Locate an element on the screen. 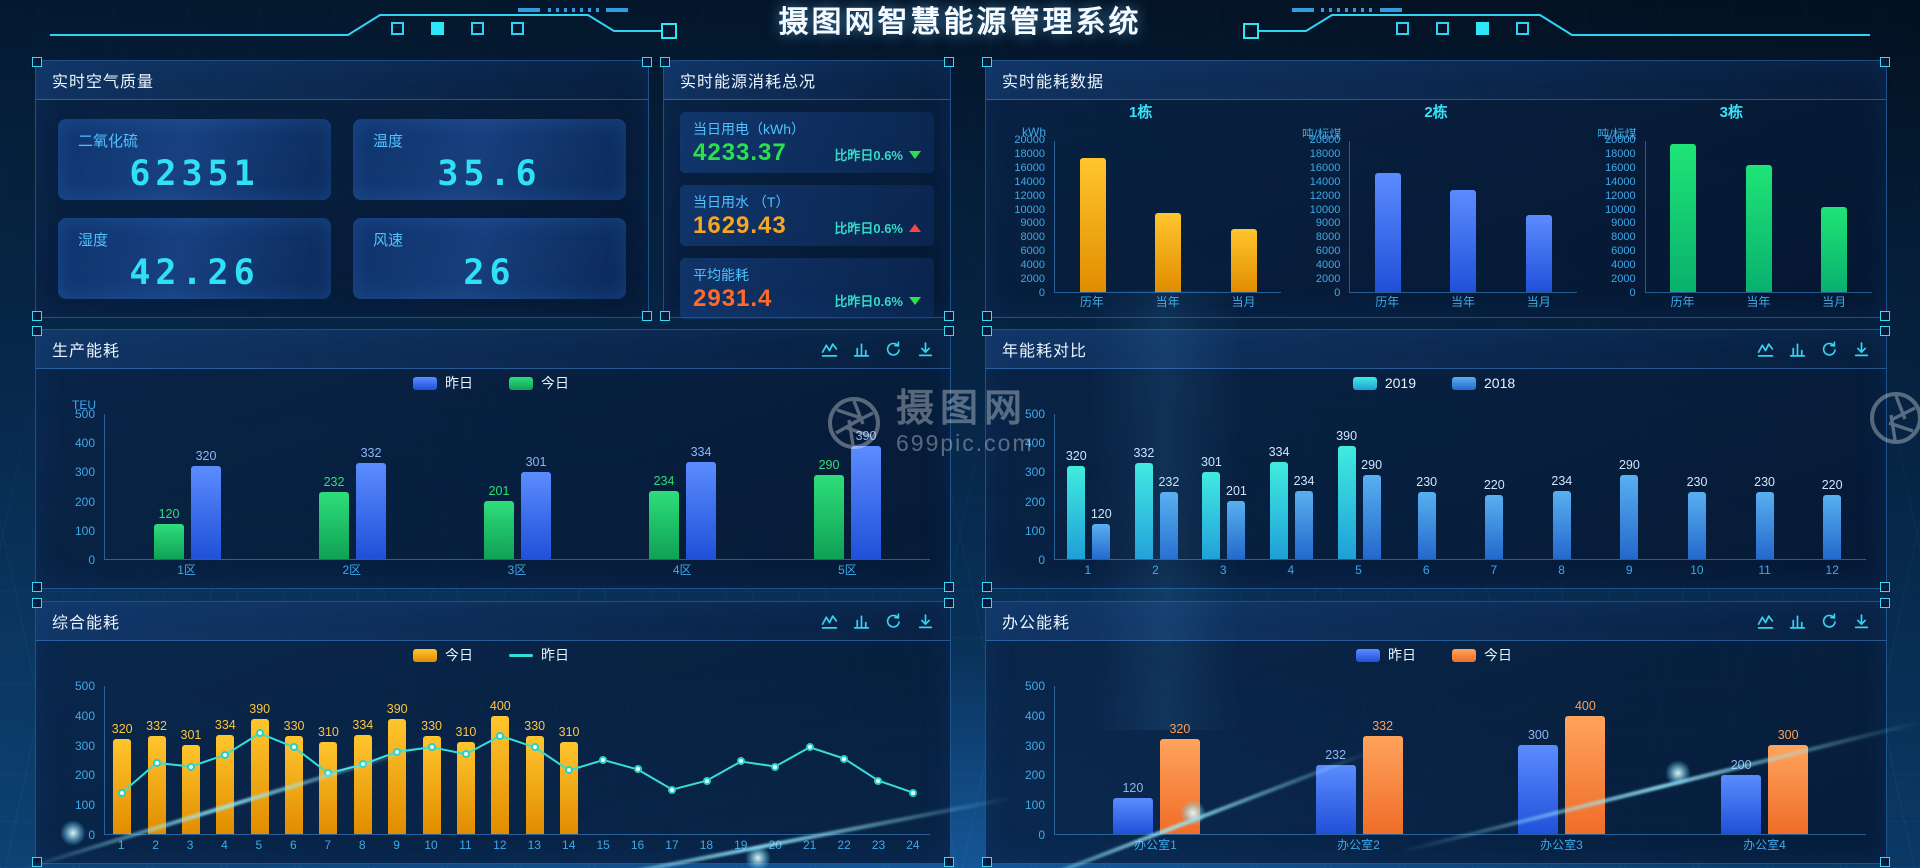 The width and height of the screenshot is (1920, 868). bar-label: 390 is located at coordinates (1347, 435).